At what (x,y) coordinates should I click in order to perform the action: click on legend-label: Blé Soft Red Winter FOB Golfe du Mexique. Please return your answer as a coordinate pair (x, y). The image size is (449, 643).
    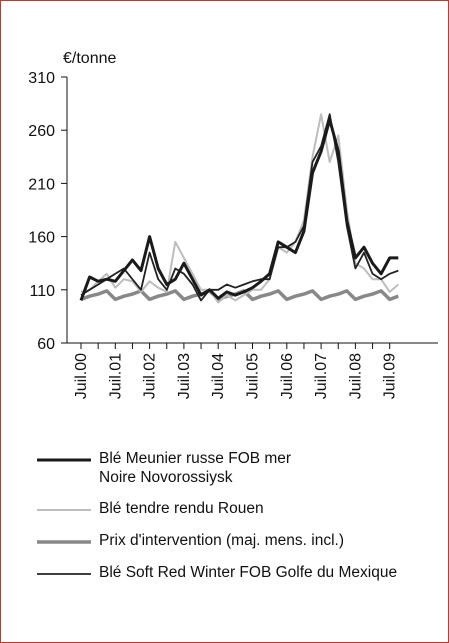
    Looking at the image, I should click on (248, 572).